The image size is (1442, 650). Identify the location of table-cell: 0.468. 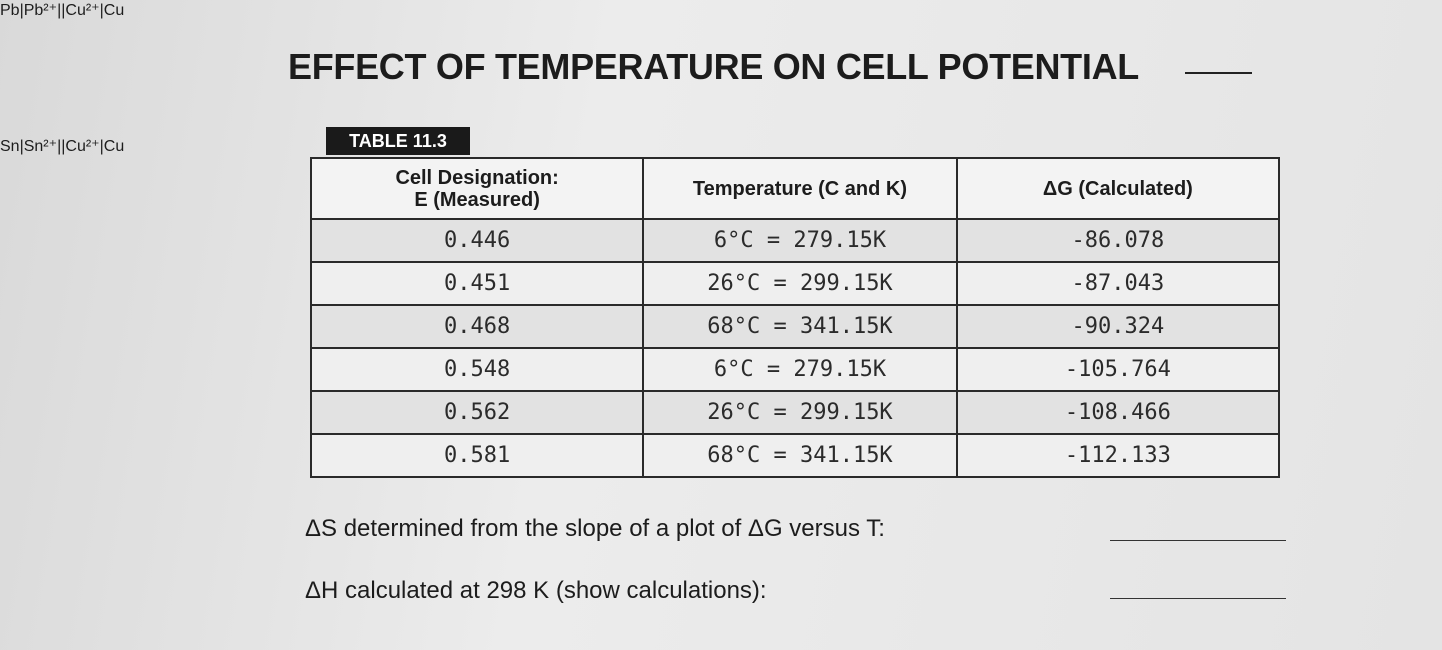
(477, 326).